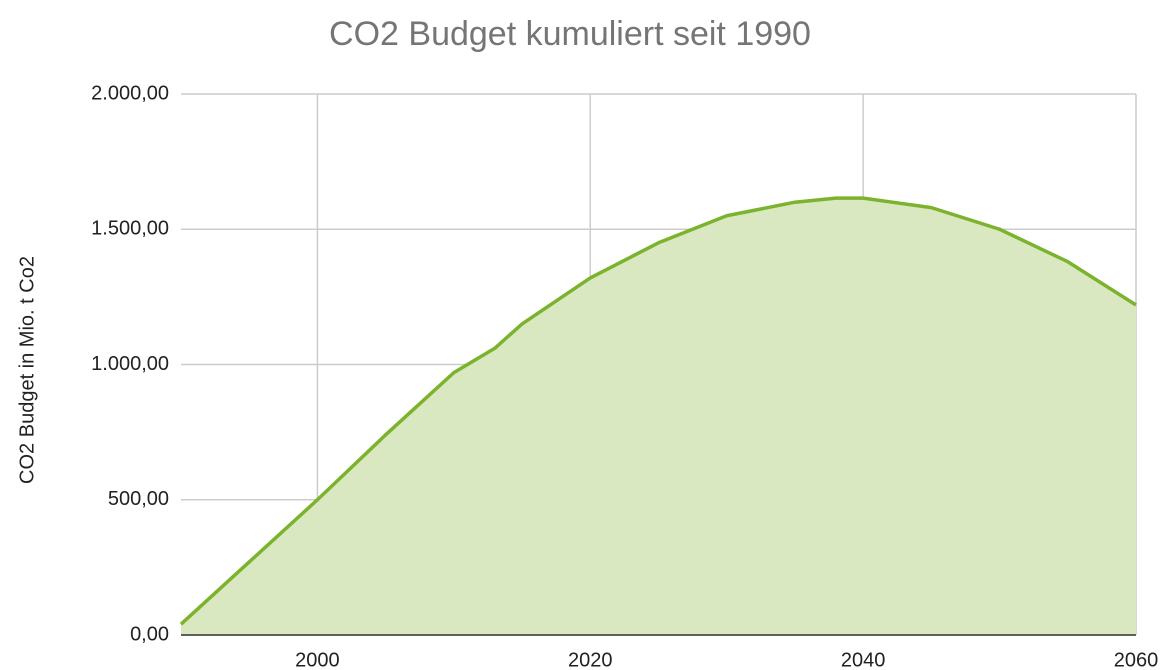 The height and width of the screenshot is (670, 1165). I want to click on x-tick-label: 2040, so click(863, 659).